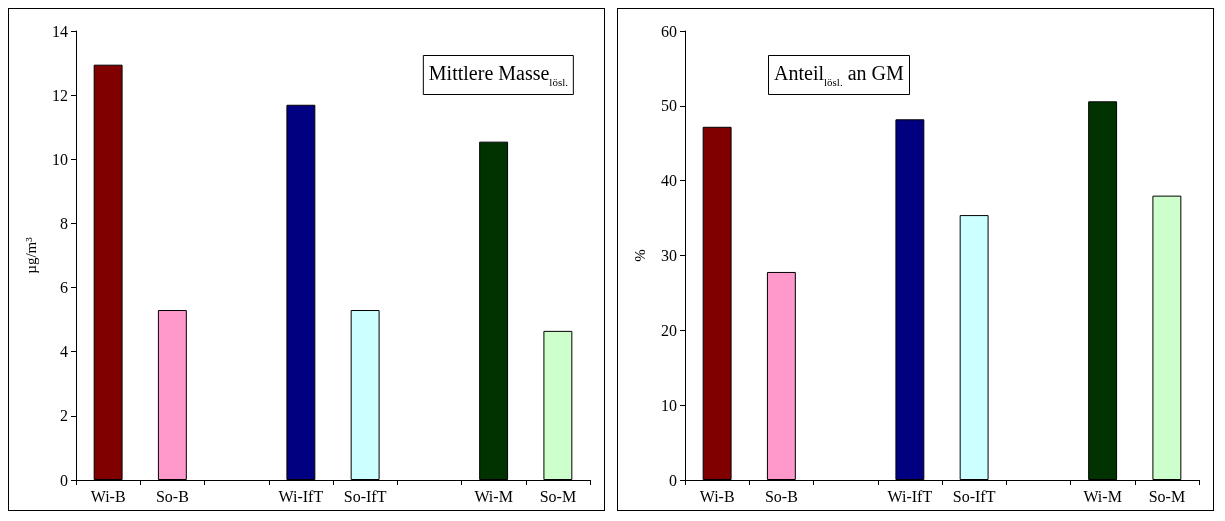  Describe the element at coordinates (639, 255) in the screenshot. I see `y-axis-title: %` at that location.